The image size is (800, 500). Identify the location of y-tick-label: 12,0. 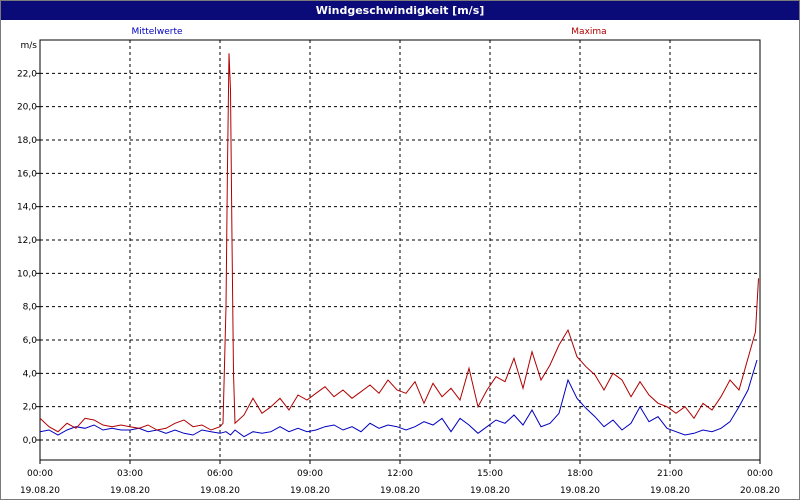
(27, 241).